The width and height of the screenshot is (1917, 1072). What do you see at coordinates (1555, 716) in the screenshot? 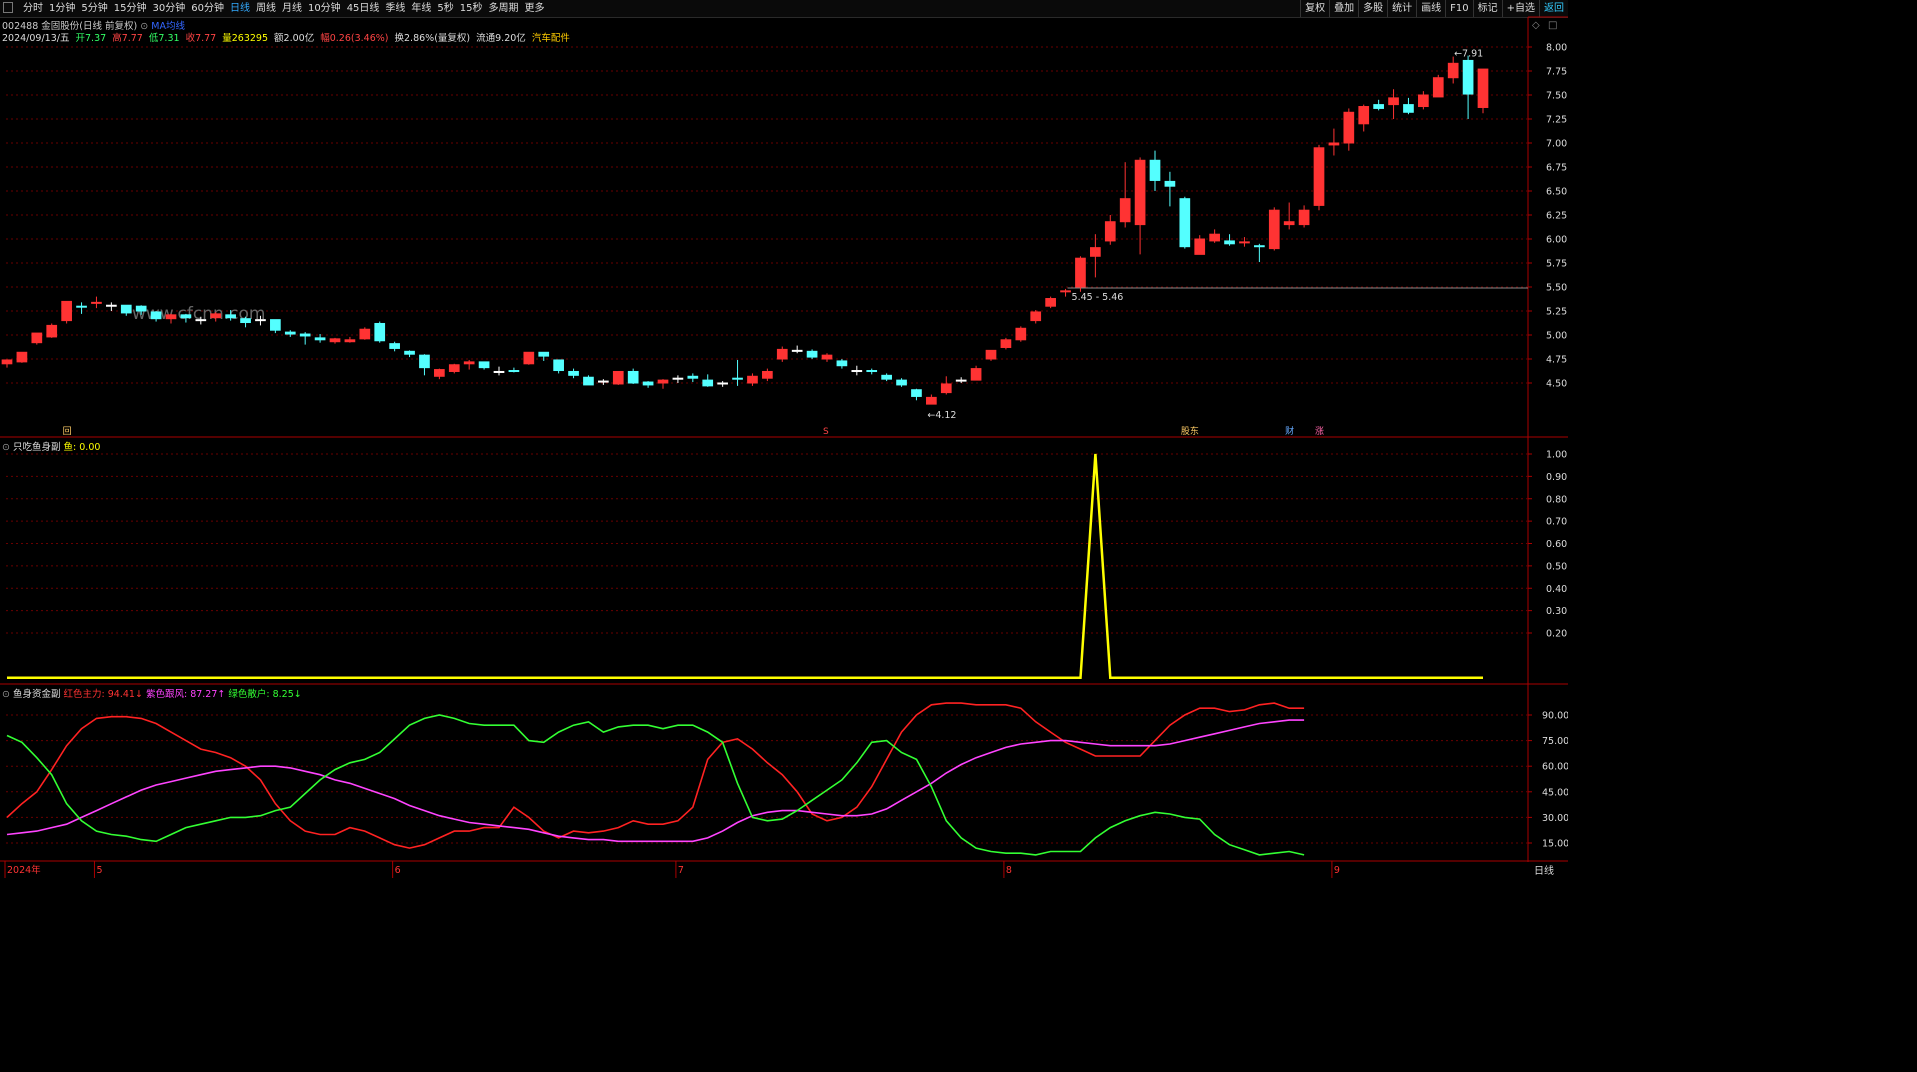
I see `sub2-tick-label: 90.00` at bounding box center [1555, 716].